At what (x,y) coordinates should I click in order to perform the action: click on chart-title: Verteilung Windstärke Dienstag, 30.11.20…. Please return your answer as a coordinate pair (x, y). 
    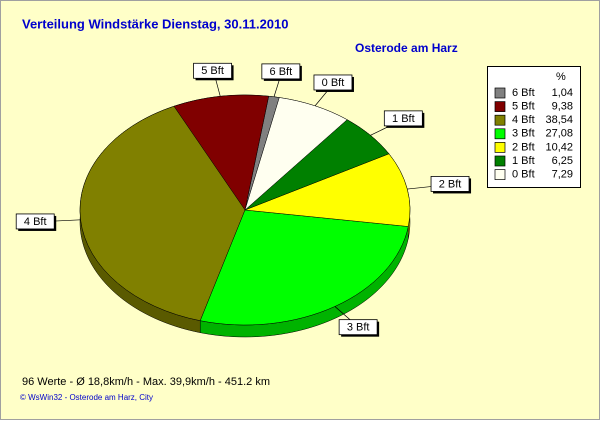
    Looking at the image, I should click on (155, 23).